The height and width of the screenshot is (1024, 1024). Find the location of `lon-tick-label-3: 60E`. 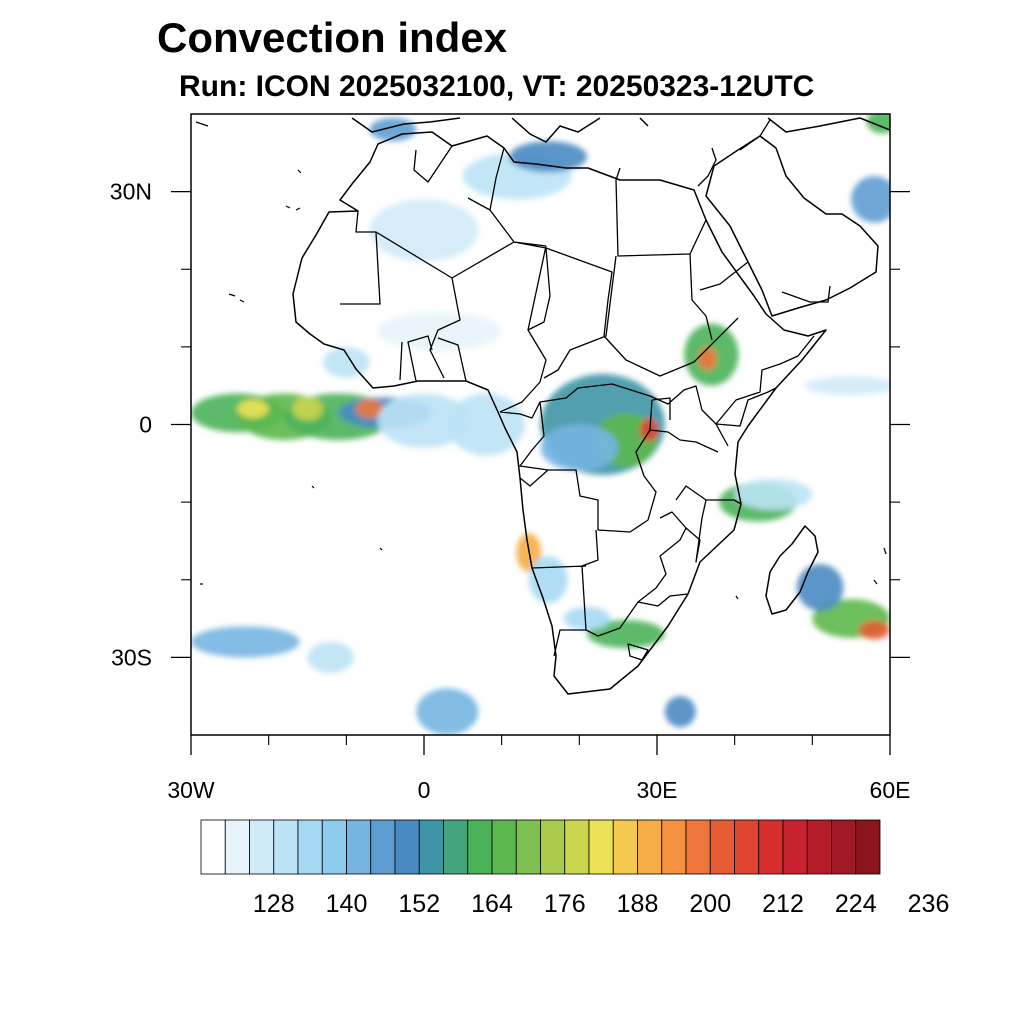

lon-tick-label-3: 60E is located at coordinates (890, 790).